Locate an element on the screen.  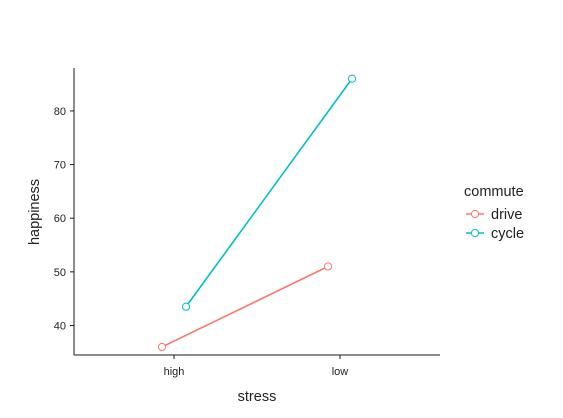
y-axis-title: happiness is located at coordinates (35, 212).